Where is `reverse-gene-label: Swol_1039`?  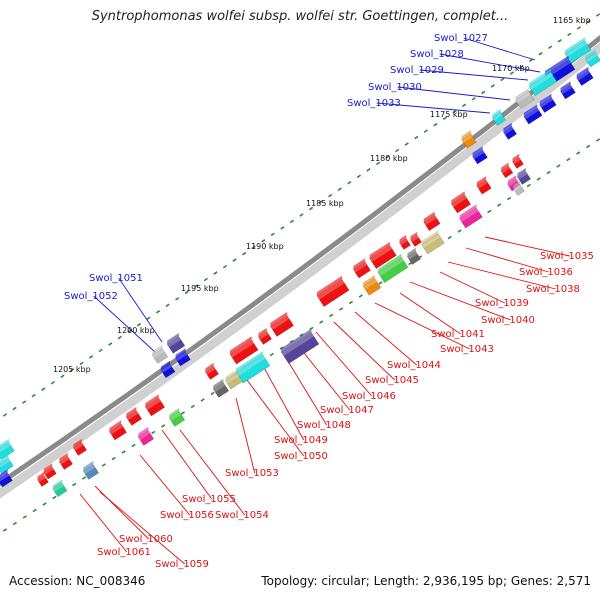 reverse-gene-label: Swol_1039 is located at coordinates (502, 303).